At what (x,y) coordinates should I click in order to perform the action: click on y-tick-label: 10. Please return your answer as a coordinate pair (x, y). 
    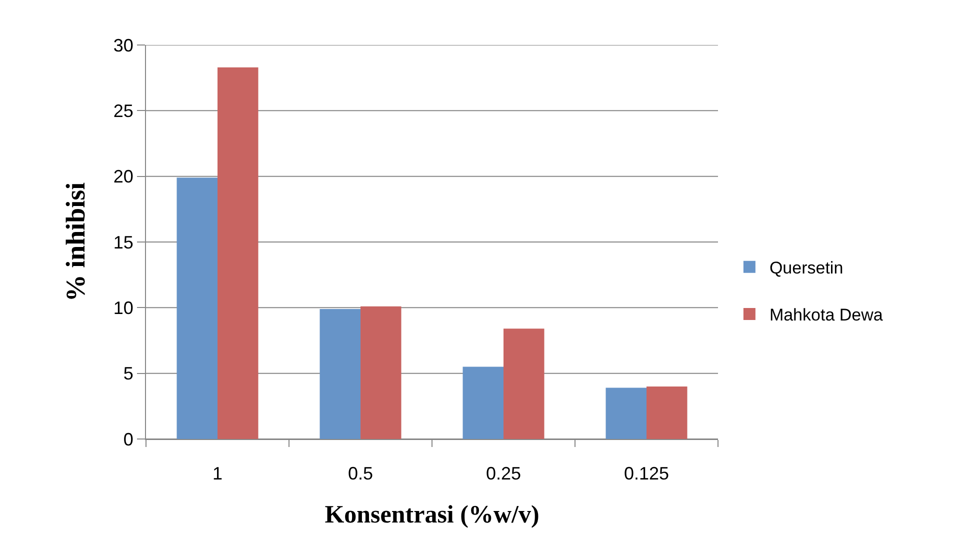
    Looking at the image, I should click on (123, 308).